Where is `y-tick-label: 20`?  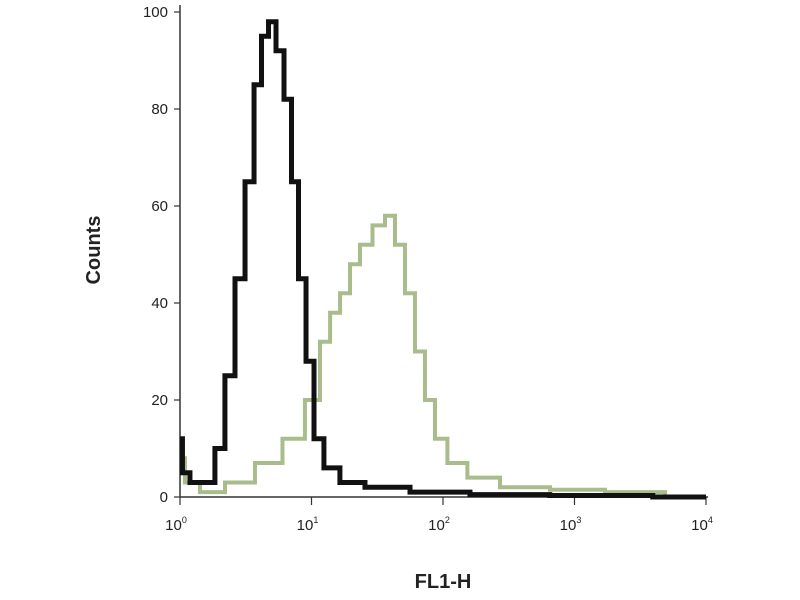 y-tick-label: 20 is located at coordinates (159, 400).